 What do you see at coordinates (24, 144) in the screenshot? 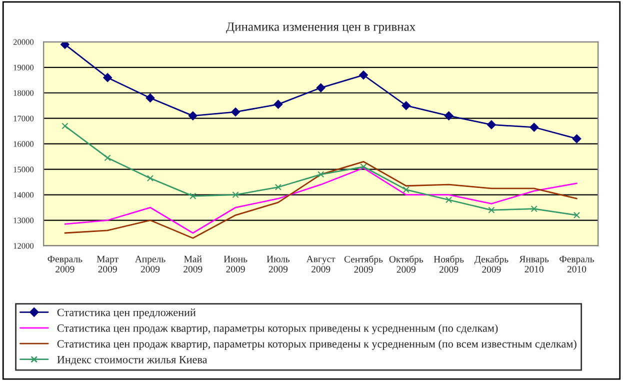
I see `y-tick-label: 16000` at bounding box center [24, 144].